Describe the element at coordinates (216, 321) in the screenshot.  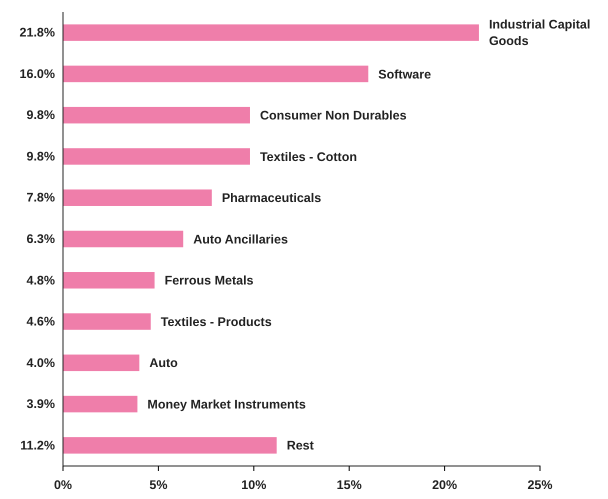
I see `y-tick-label: Textiles - Products` at that location.